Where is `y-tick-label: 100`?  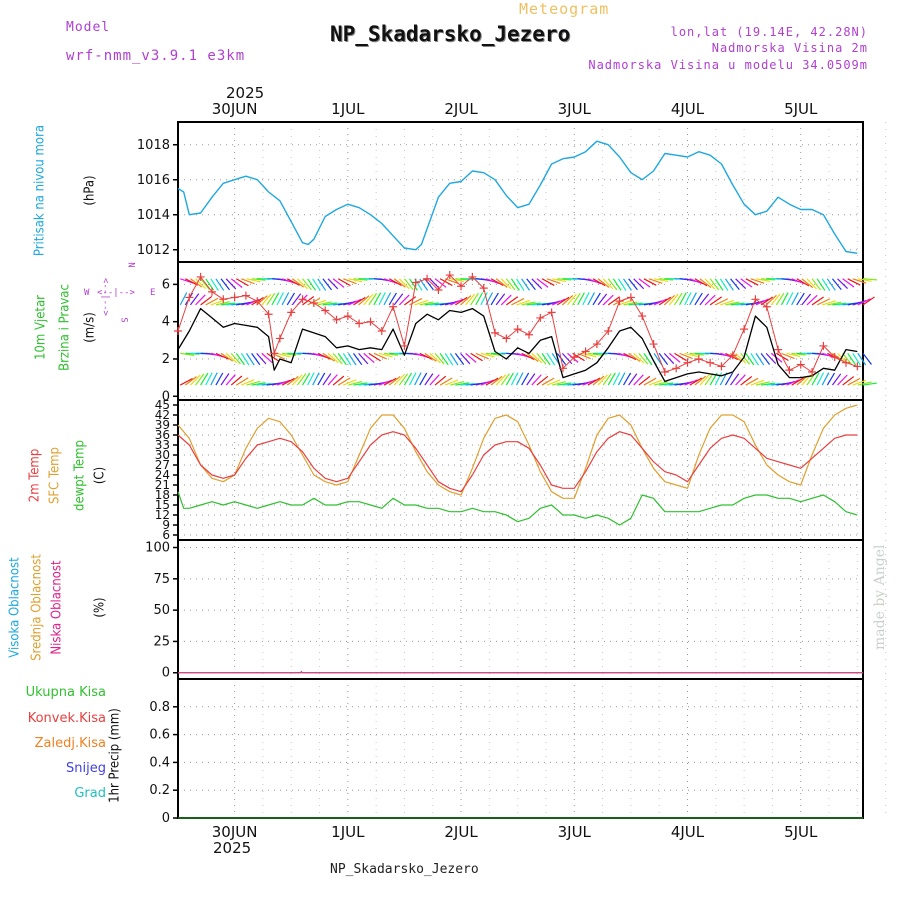 y-tick-label: 100 is located at coordinates (157, 548).